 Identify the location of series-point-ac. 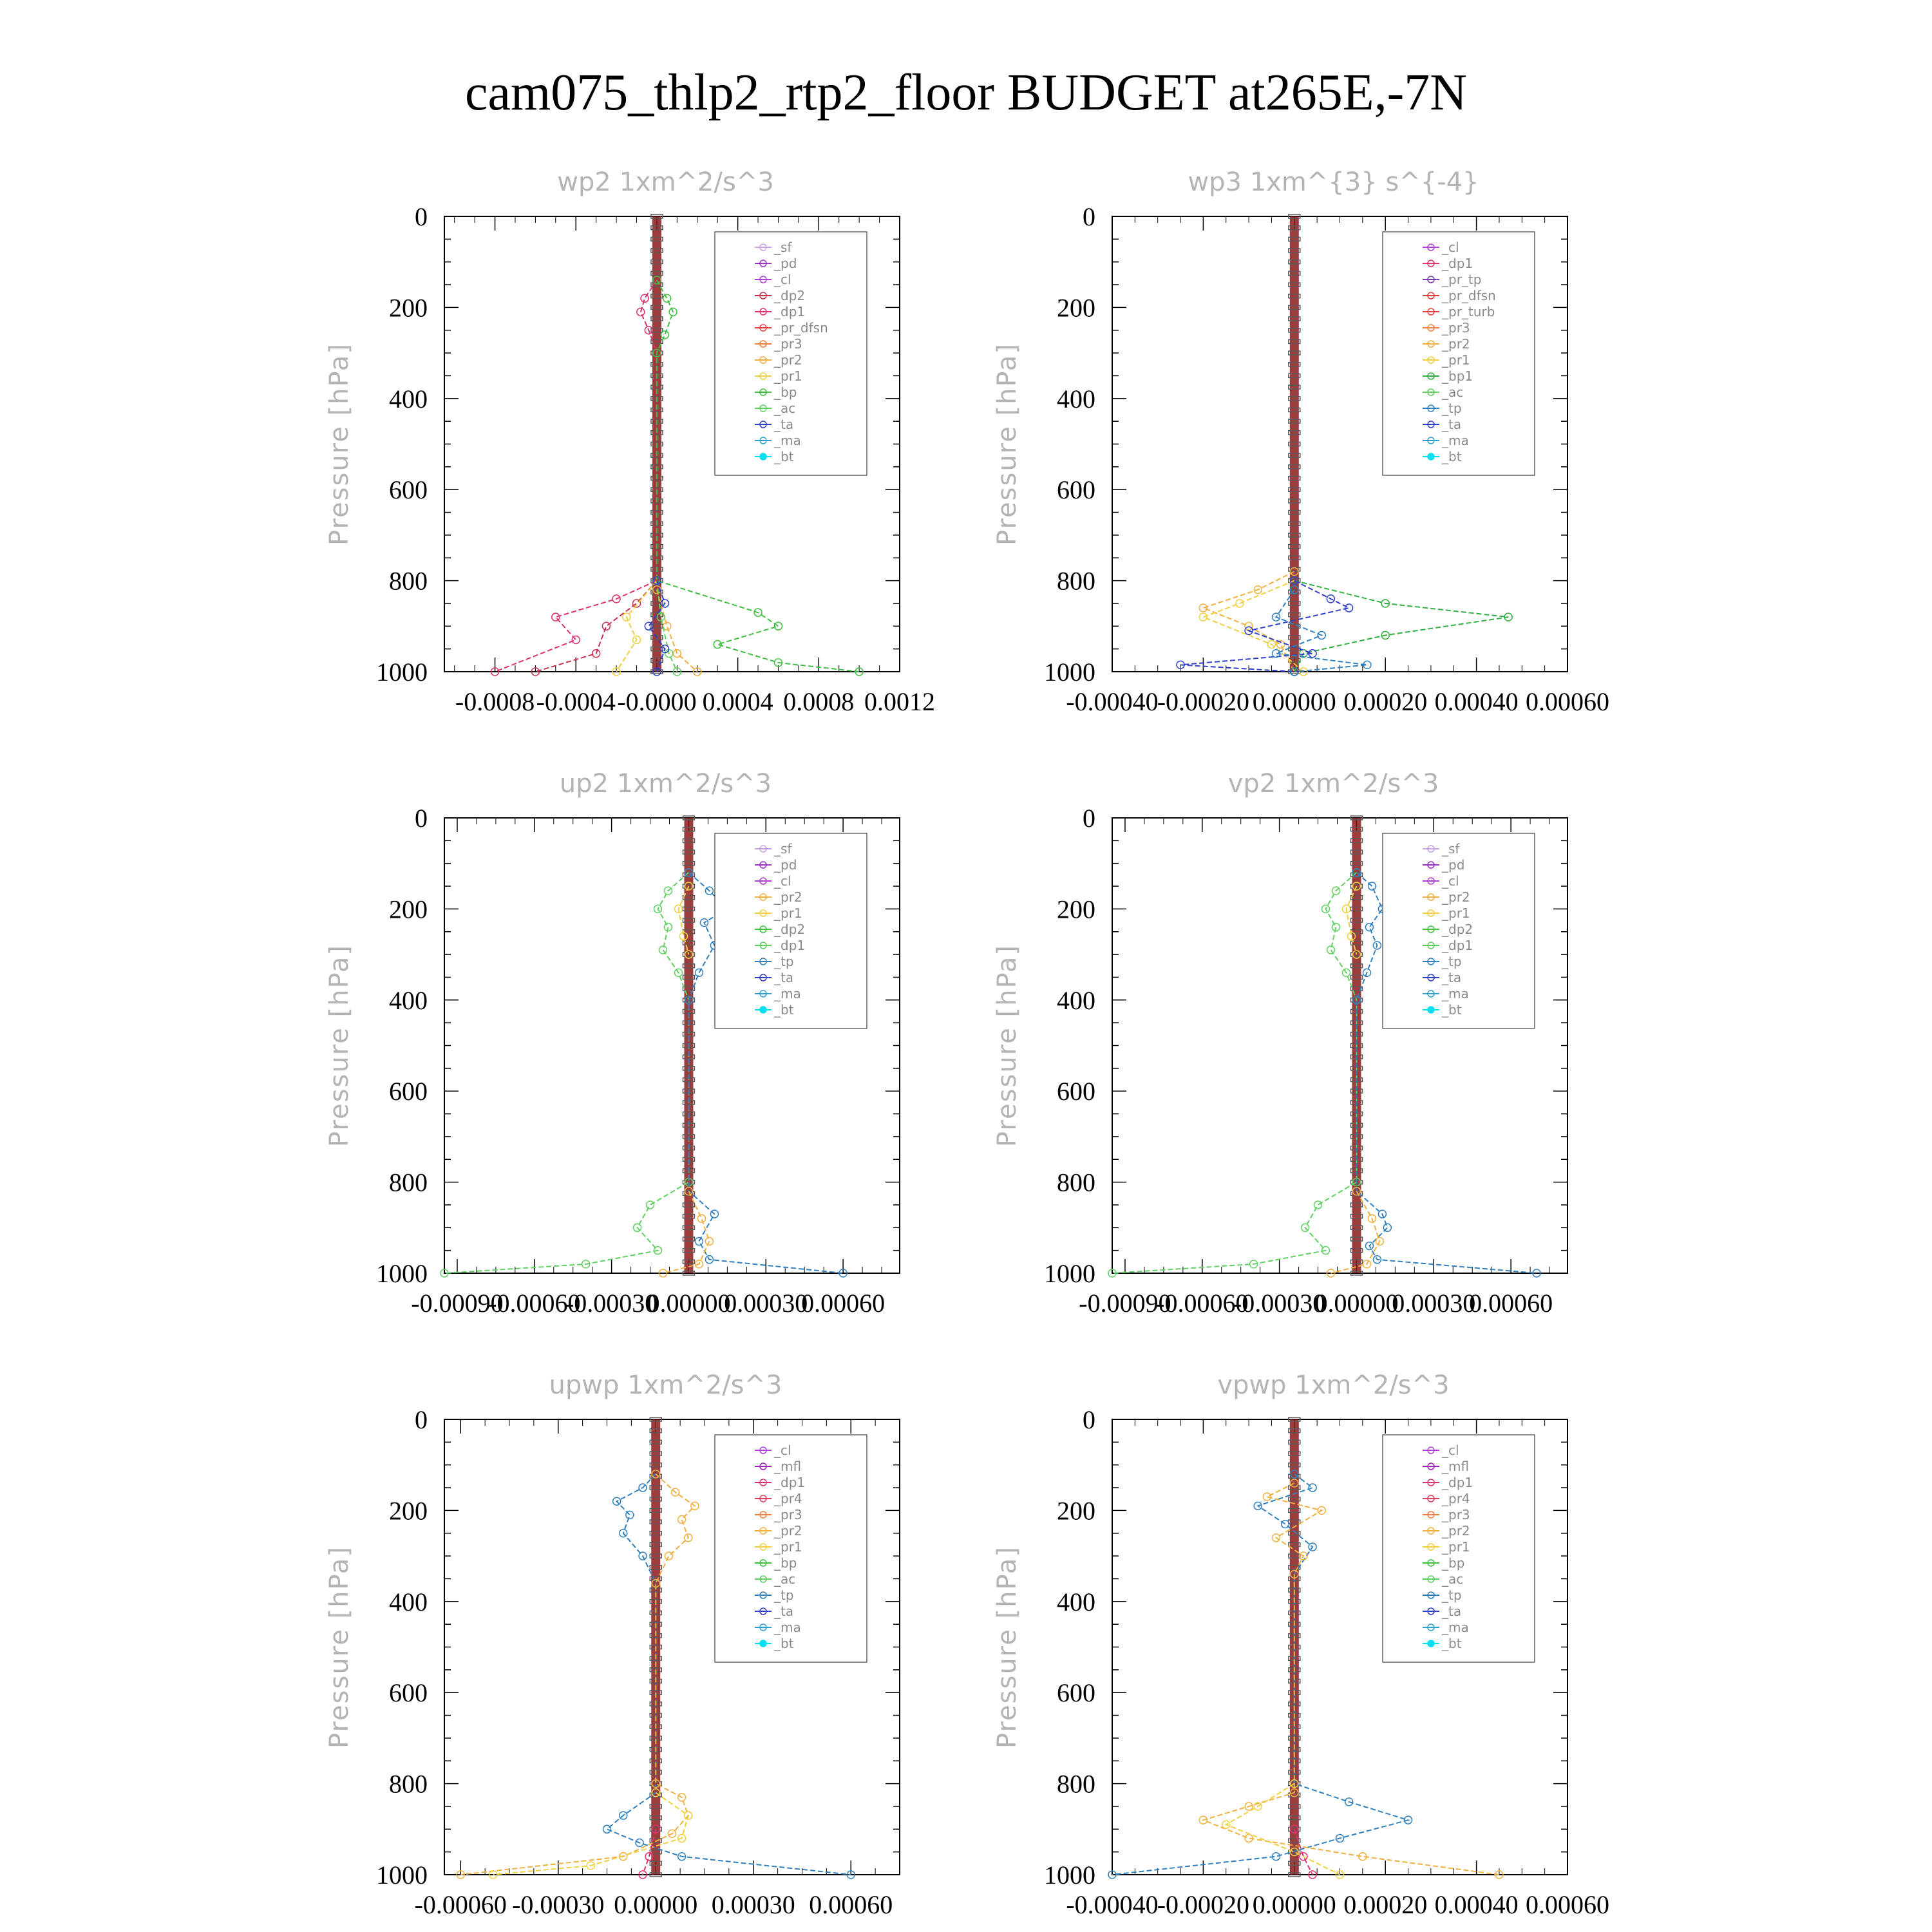
(677, 671).